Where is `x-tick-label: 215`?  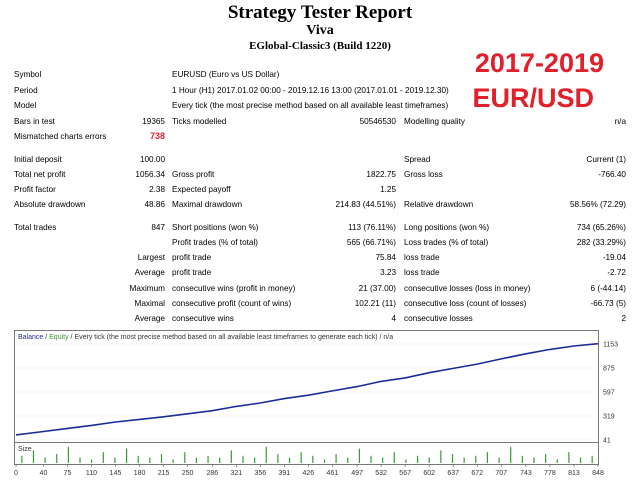
x-tick-label: 215 is located at coordinates (164, 473).